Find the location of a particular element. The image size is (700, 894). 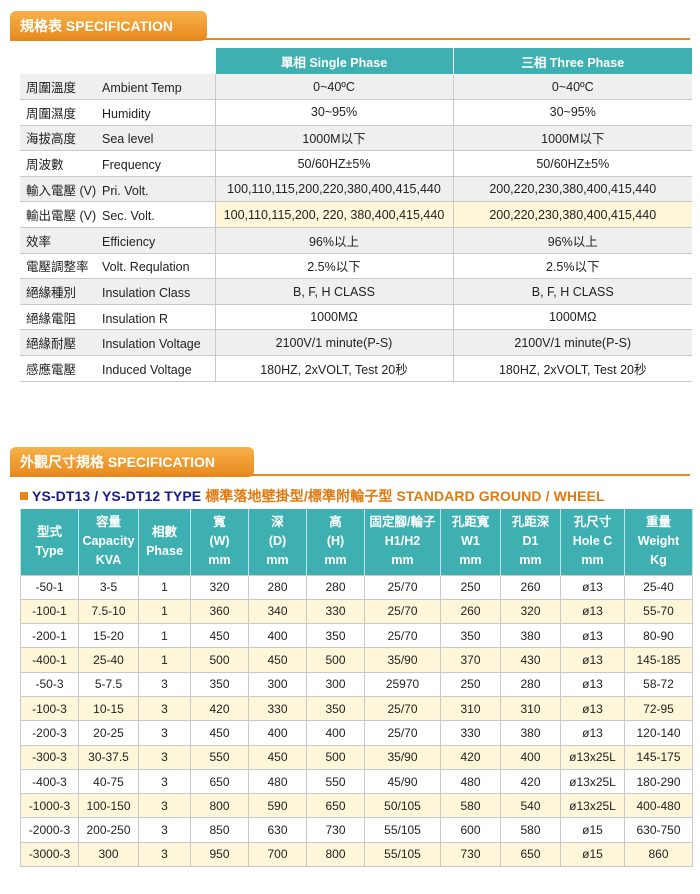

dimension-cell: 320 is located at coordinates (219, 587).